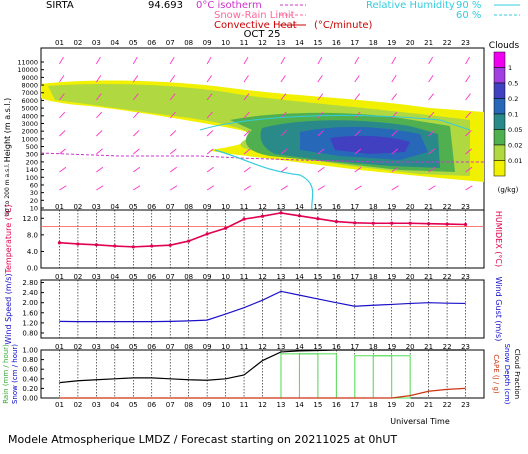 The image size is (528, 454). What do you see at coordinates (253, 309) in the screenshot?
I see `wind-panel: 2.80 2.40 2.00 1.60 1.20 0.80` at bounding box center [253, 309].